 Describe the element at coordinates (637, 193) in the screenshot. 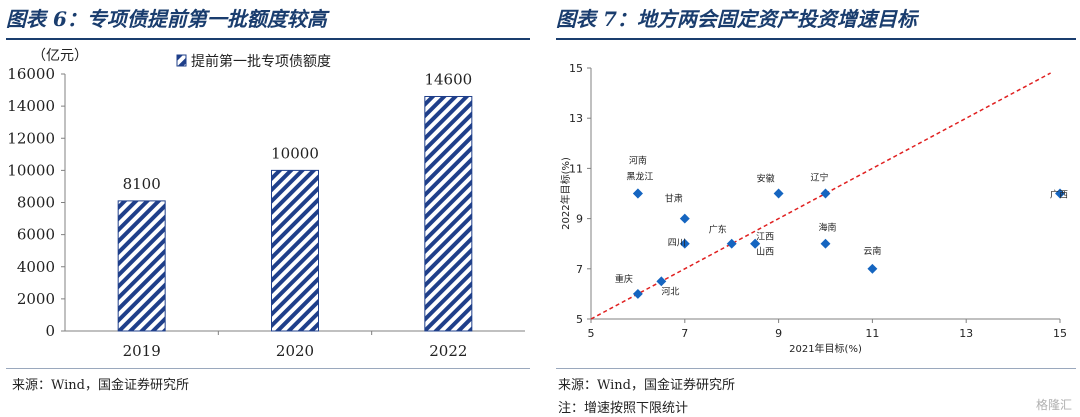

I see `point-黑龙江` at that location.